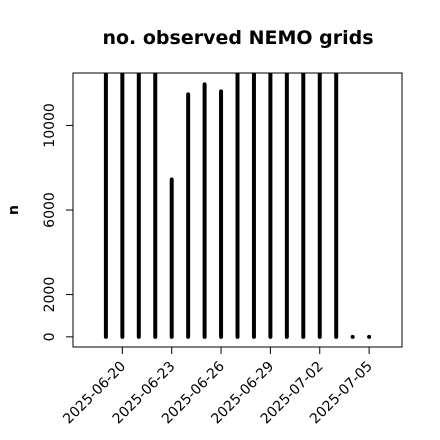 The height and width of the screenshot is (440, 440). Describe the element at coordinates (50, 336) in the screenshot. I see `y-tick-label: 0` at that location.